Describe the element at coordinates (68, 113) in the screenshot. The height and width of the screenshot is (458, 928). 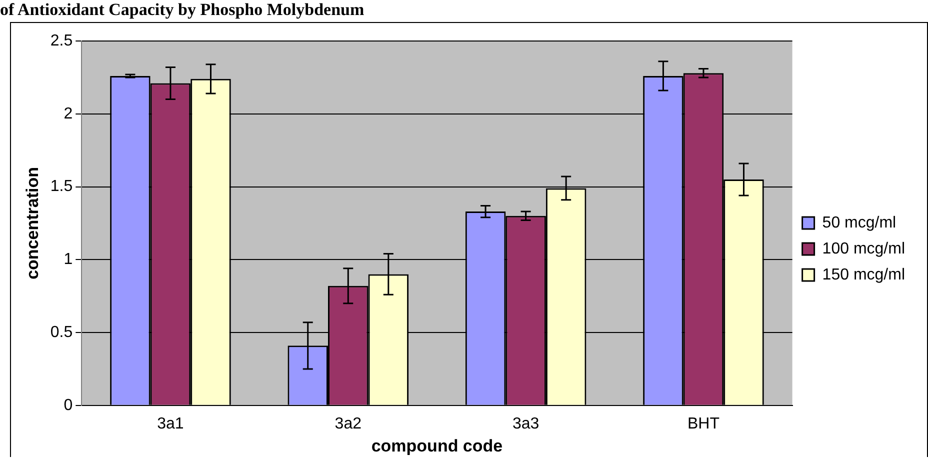
I see `y-tick-label: 2` at that location.